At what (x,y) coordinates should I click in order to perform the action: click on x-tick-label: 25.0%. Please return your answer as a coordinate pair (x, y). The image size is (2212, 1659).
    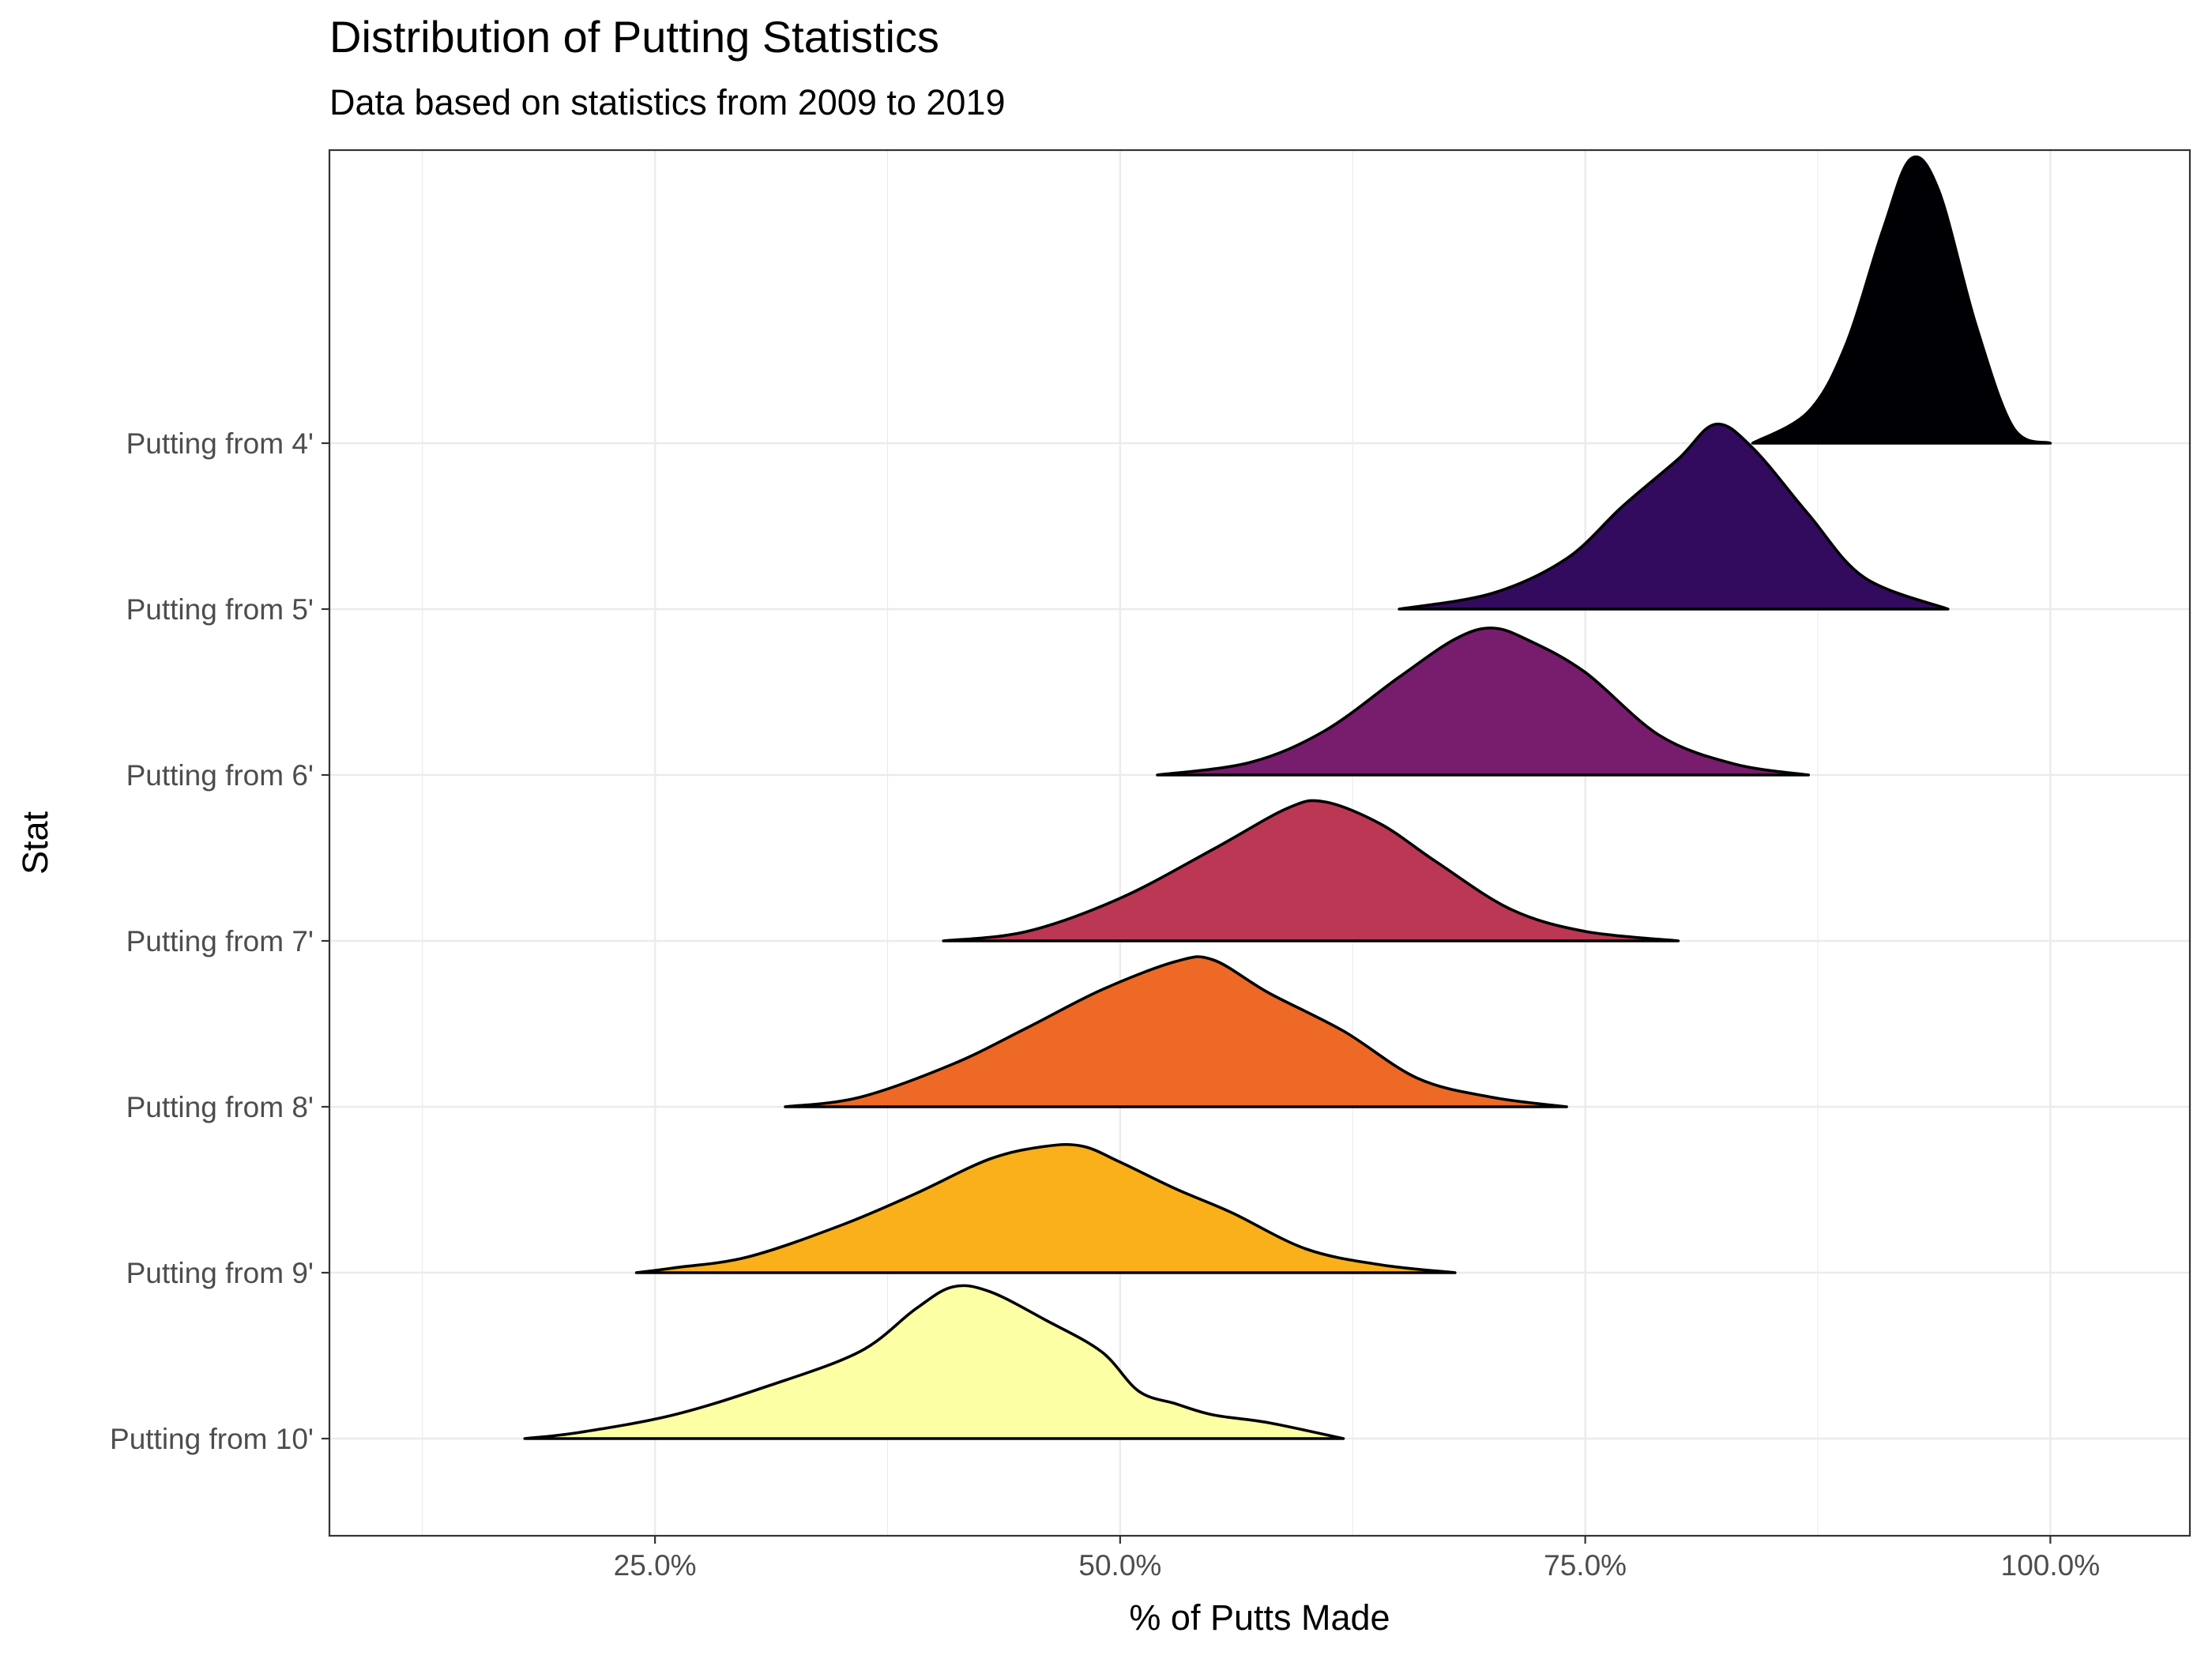
    Looking at the image, I should click on (655, 1566).